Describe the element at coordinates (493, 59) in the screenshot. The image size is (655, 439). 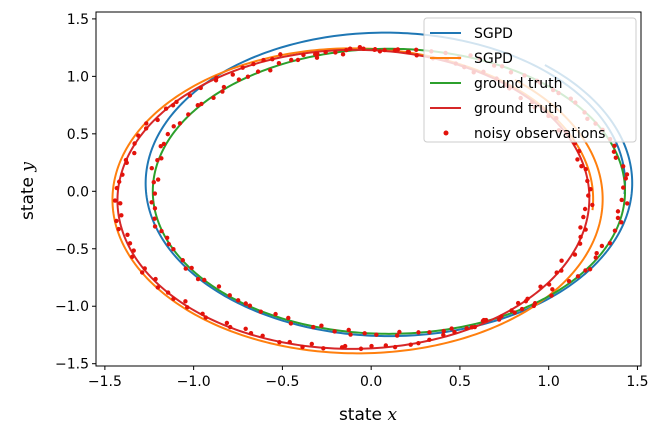
I see `legend-label-2: SGPD` at that location.